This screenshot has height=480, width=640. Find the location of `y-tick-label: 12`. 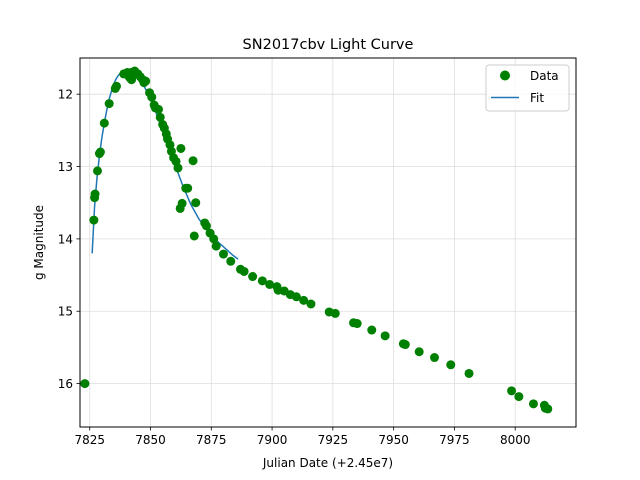

y-tick-label: 12 is located at coordinates (65, 95).